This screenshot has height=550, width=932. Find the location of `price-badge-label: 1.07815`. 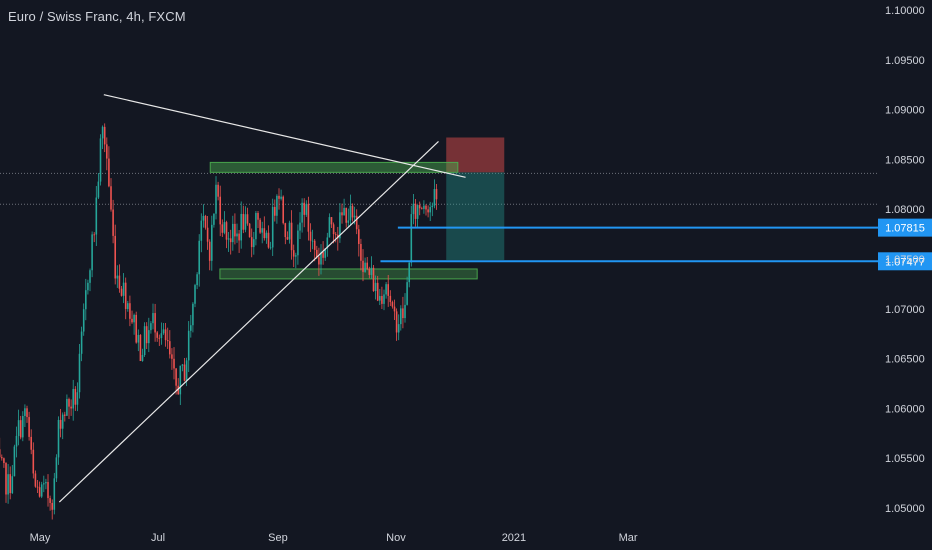

price-badge-label: 1.07815 is located at coordinates (905, 229).